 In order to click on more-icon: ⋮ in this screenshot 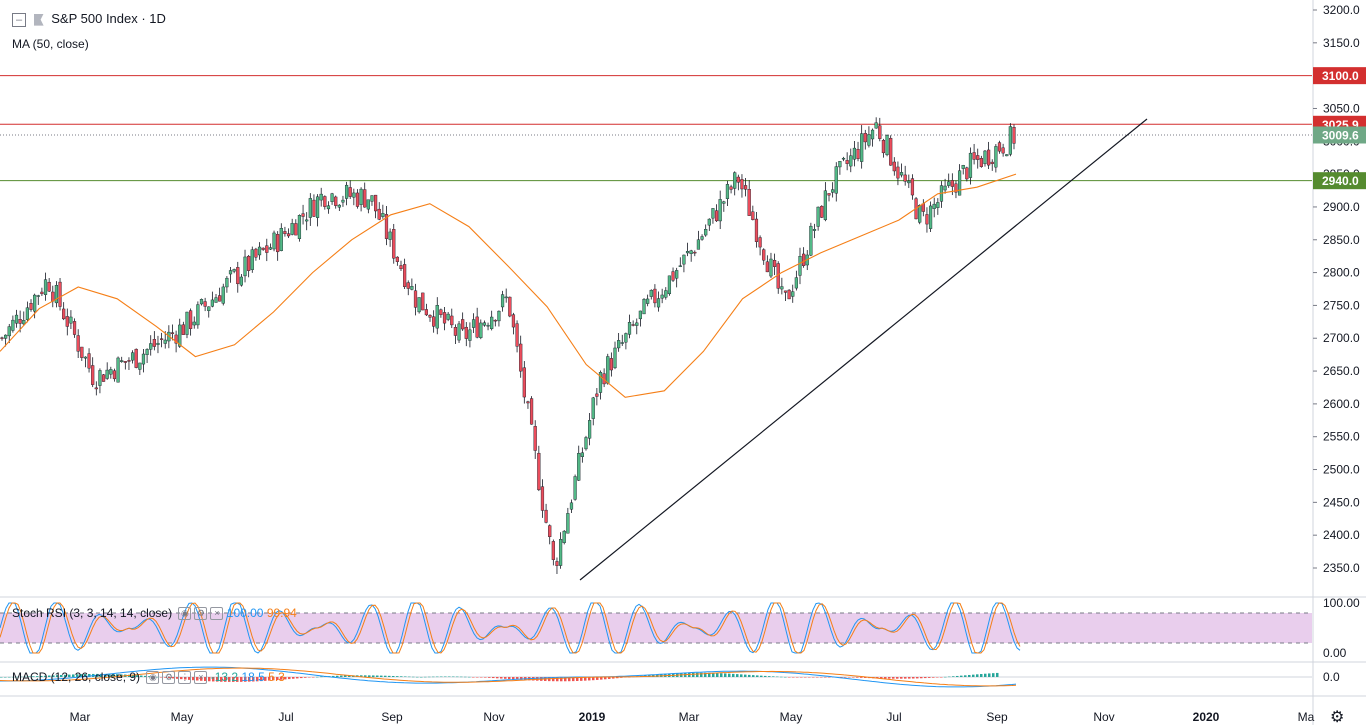, I will do `click(185, 678)`.